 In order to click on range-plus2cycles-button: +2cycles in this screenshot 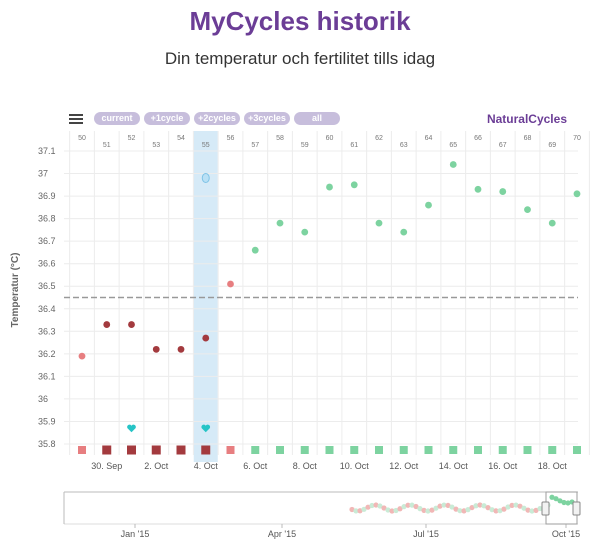, I will do `click(217, 118)`.